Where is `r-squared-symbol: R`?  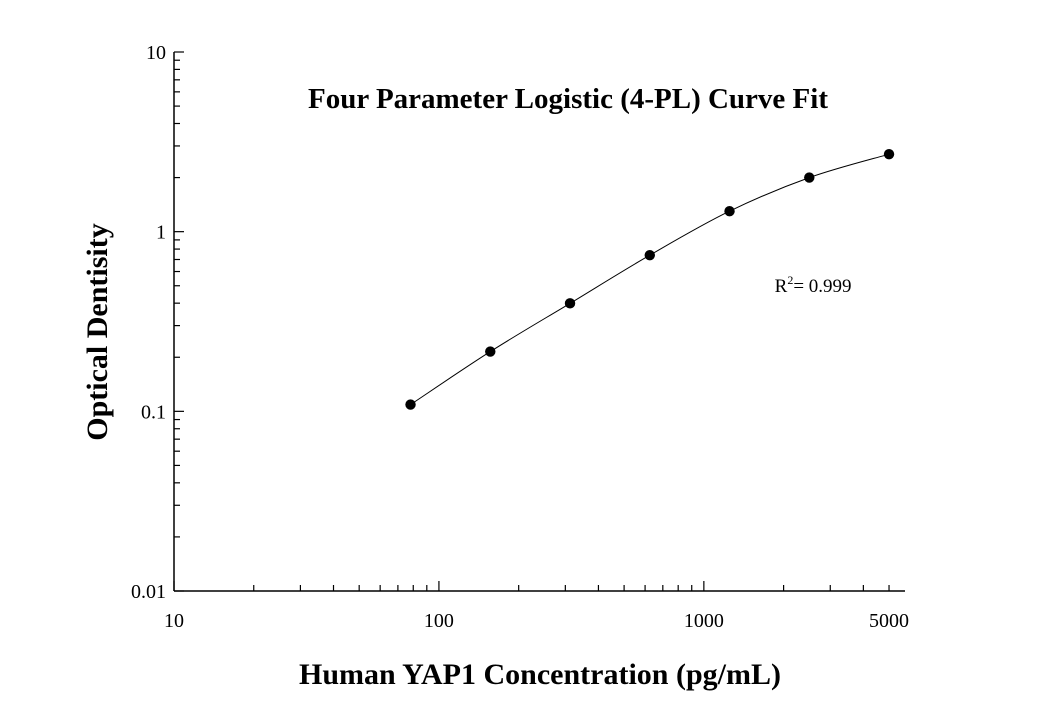
r-squared-symbol: R is located at coordinates (781, 286).